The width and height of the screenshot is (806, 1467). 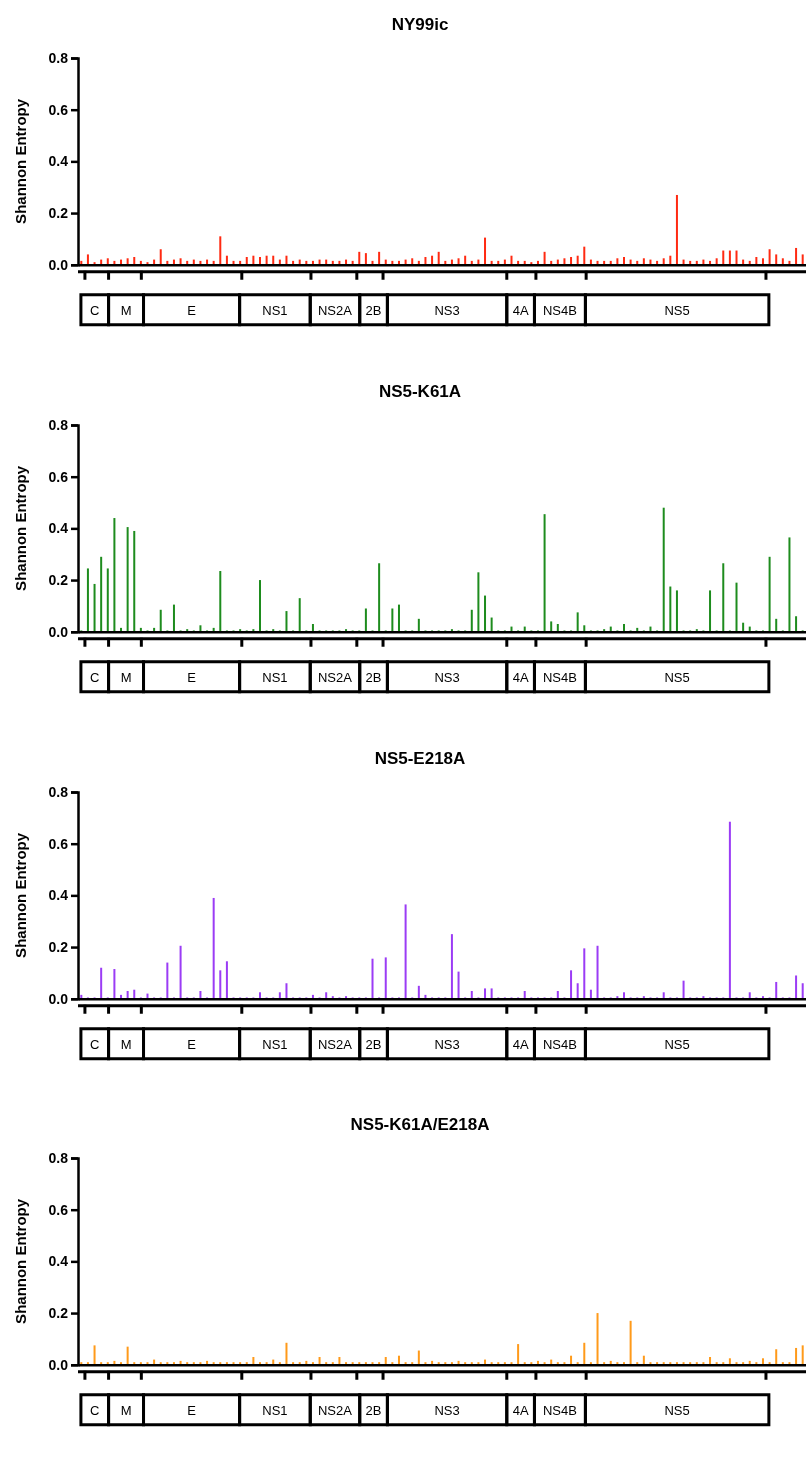 I want to click on chart-title: NS5-E218A, so click(x=420, y=758).